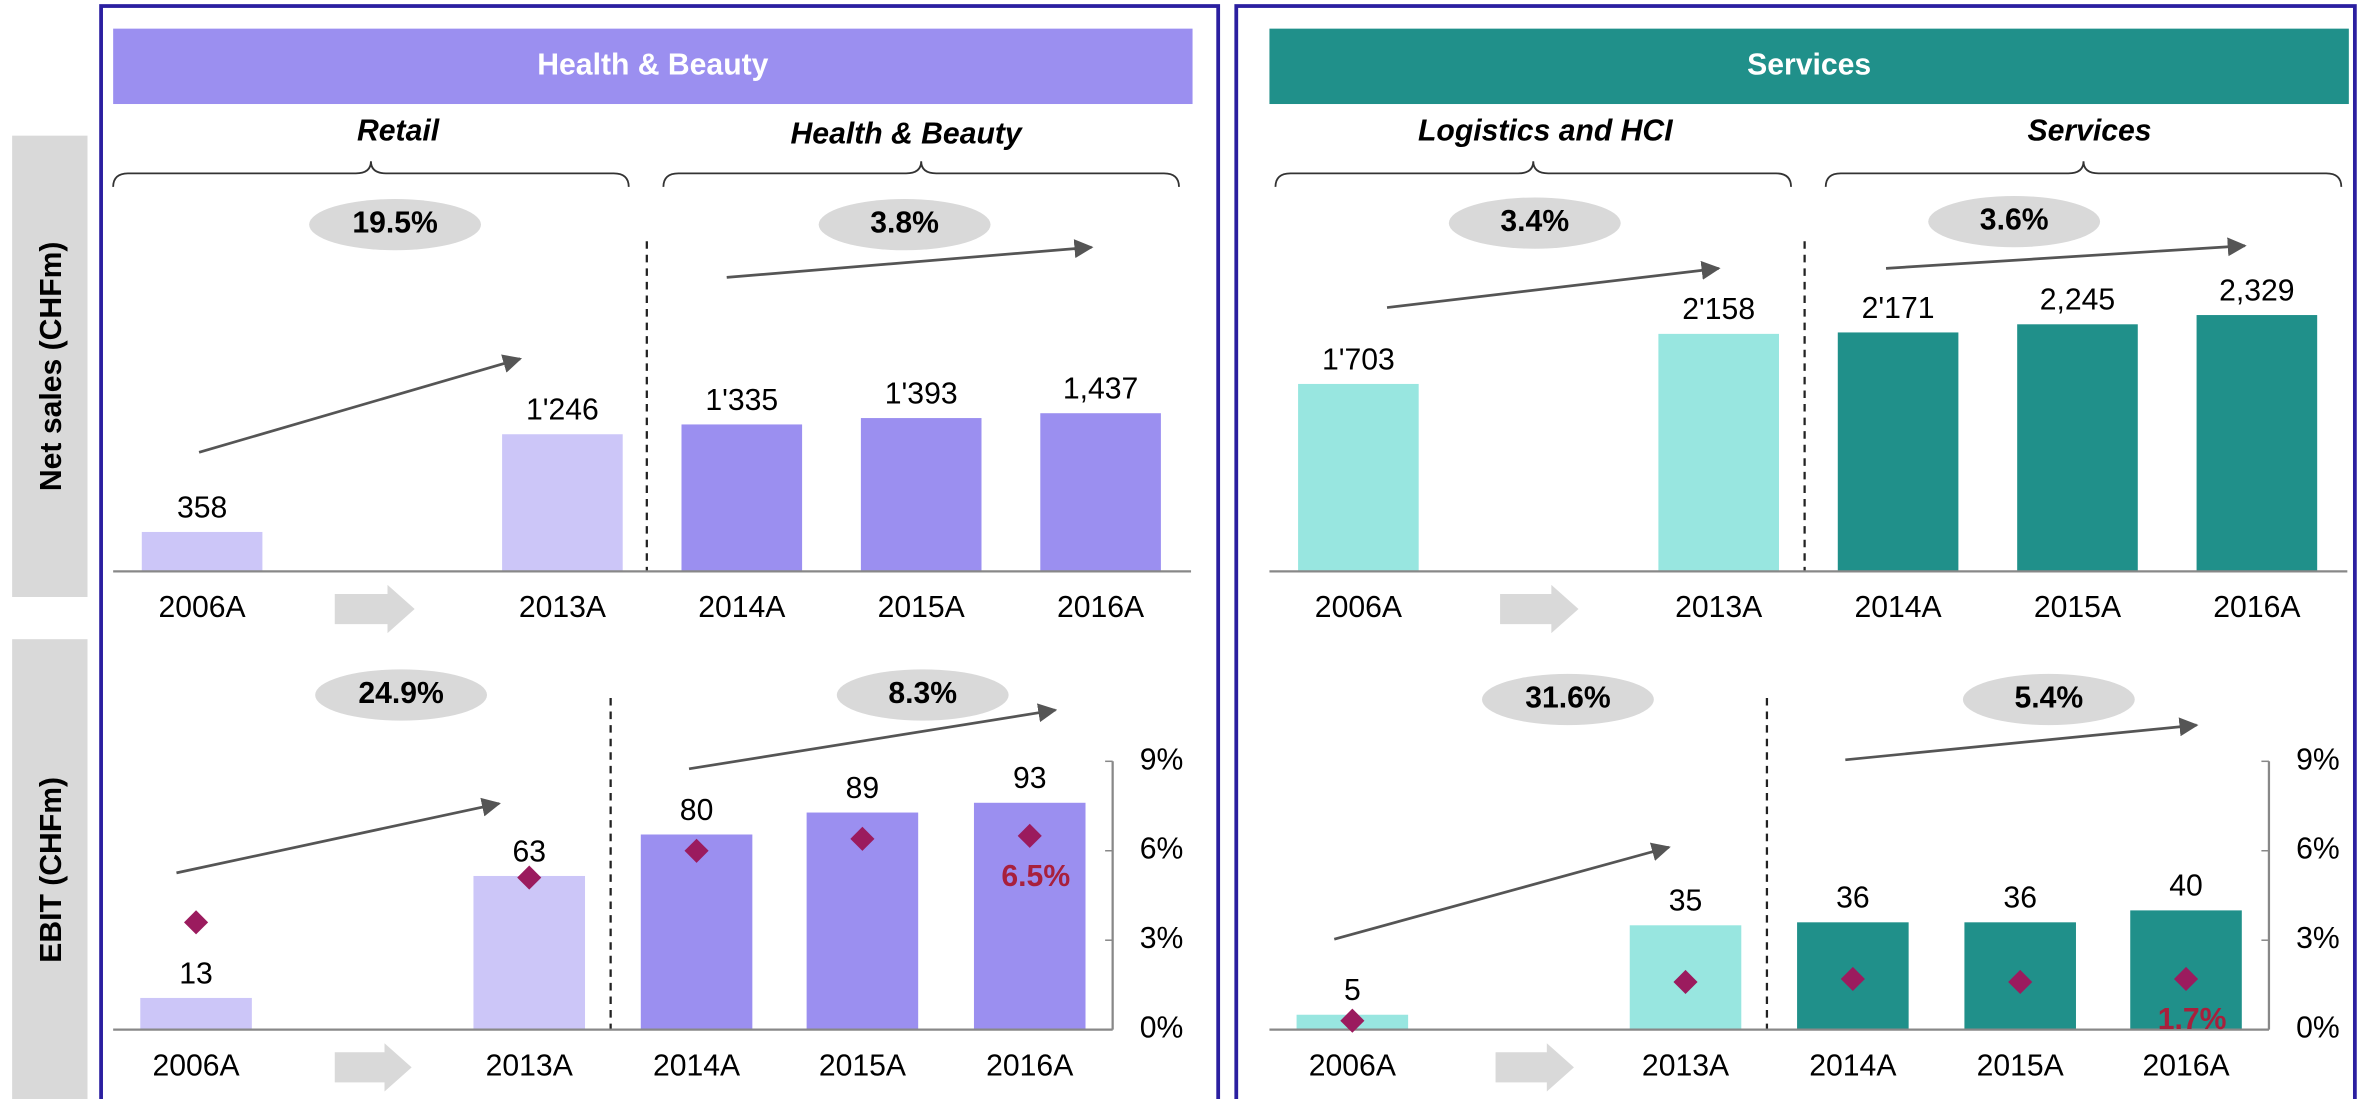 The width and height of the screenshot is (2364, 1104). Describe the element at coordinates (1162, 938) in the screenshot. I see `y2-tick-label: 3%` at that location.